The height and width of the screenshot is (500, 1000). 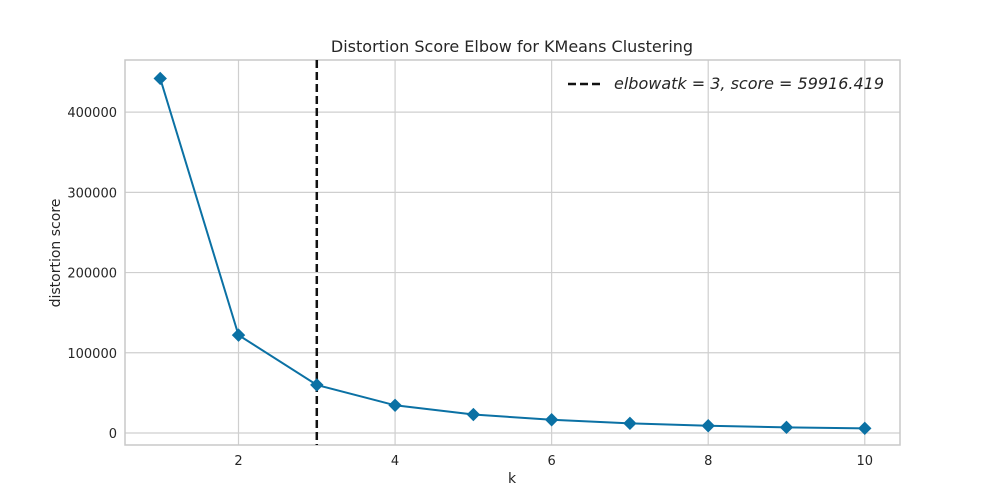 I want to click on x-tick-label: 6, so click(x=552, y=461).